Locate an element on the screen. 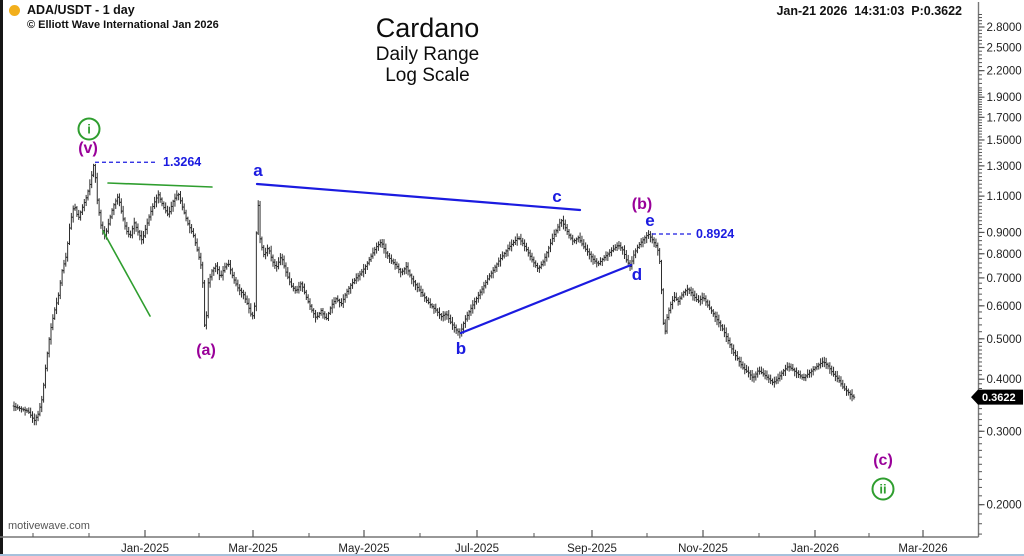 The image size is (1024, 556). time-tick-label: Jan-2026 is located at coordinates (815, 549).